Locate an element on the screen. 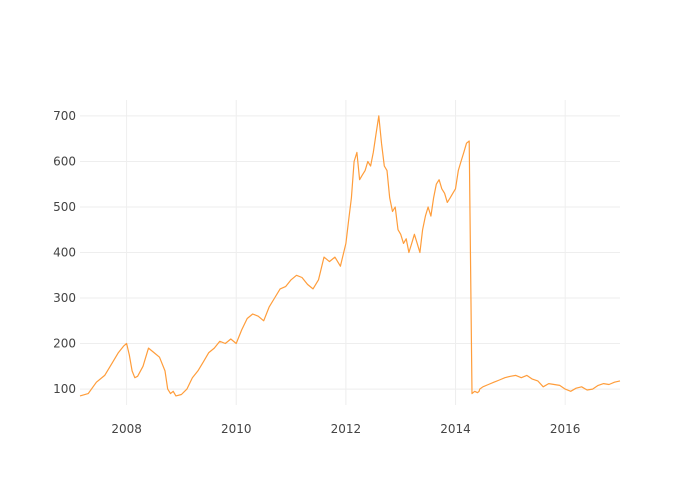 Image resolution: width=700 pixels, height=500 pixels. y-tick-label: 500 is located at coordinates (64, 207).